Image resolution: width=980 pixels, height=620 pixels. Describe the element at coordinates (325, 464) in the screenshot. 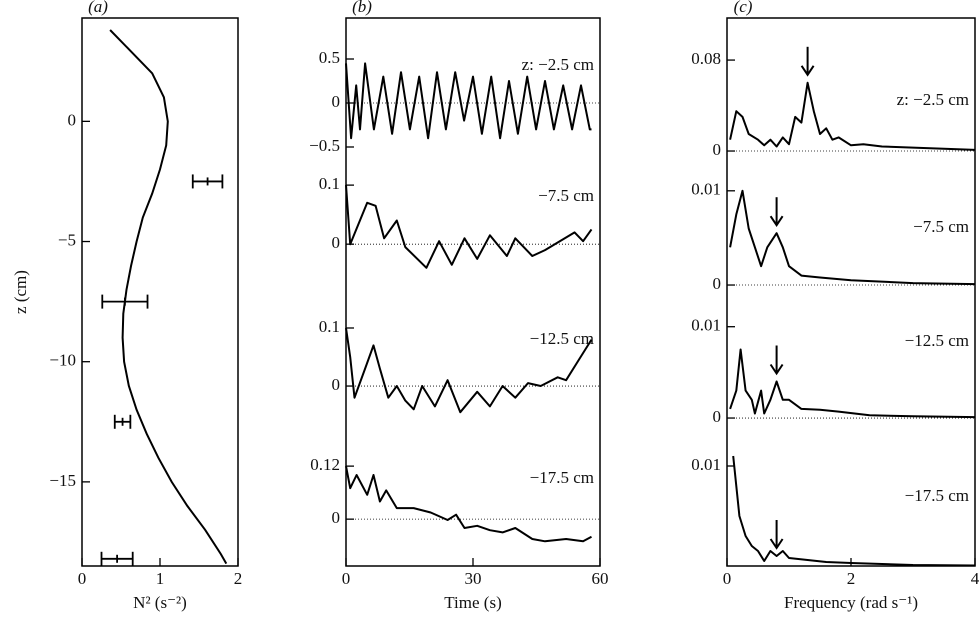

I see `y-tick-label: 0.12` at that location.